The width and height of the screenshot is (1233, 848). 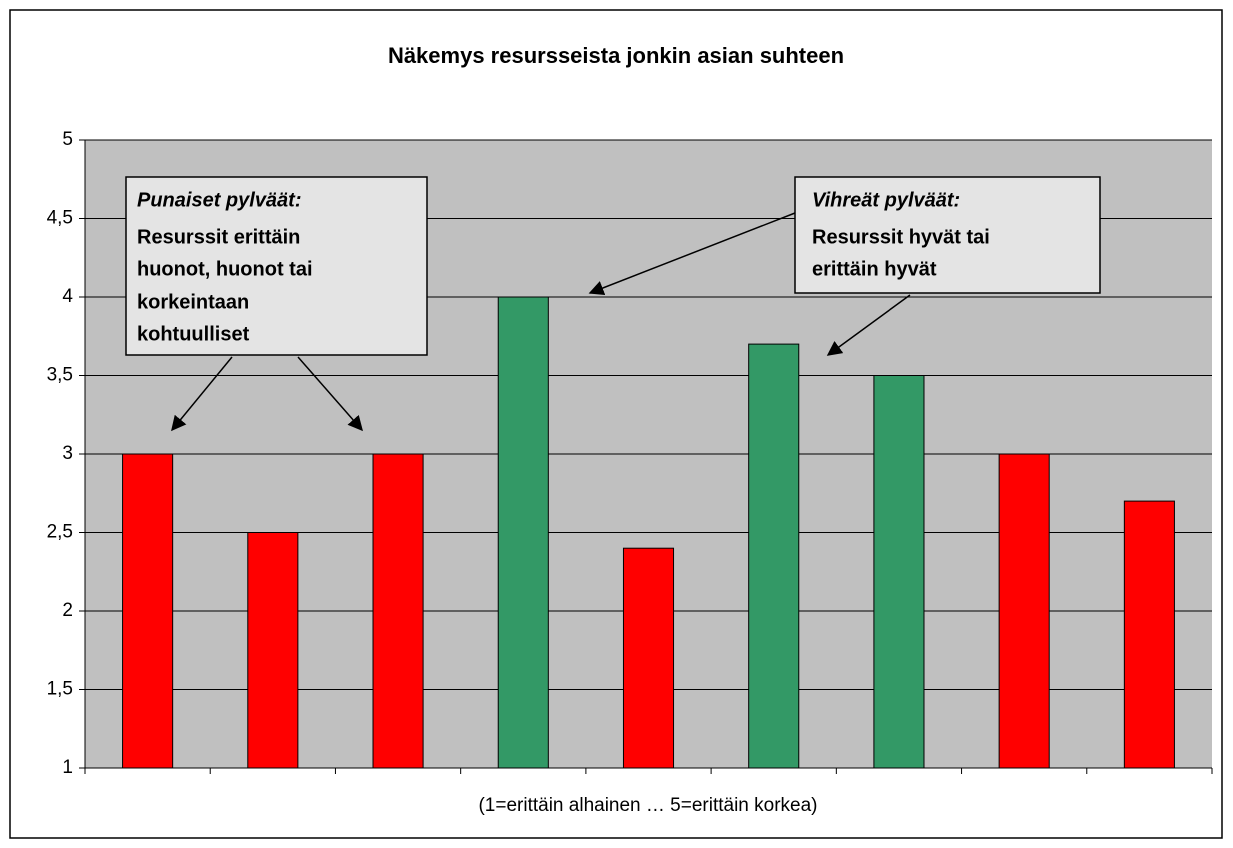 What do you see at coordinates (67, 139) in the screenshot?
I see `y-tick-label: 5` at bounding box center [67, 139].